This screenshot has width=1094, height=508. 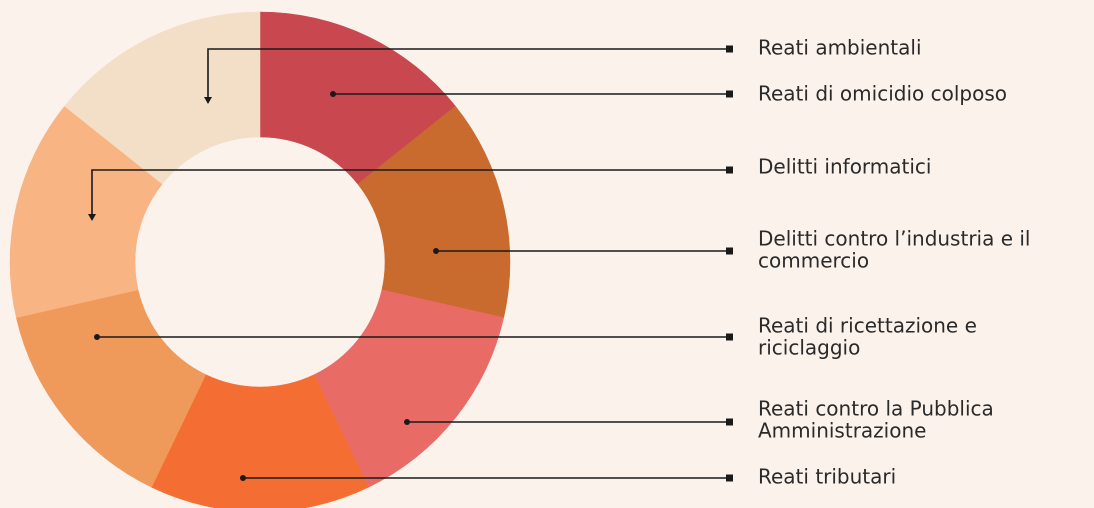 What do you see at coordinates (840, 48) in the screenshot?
I see `item-label: Reati ambientali` at bounding box center [840, 48].